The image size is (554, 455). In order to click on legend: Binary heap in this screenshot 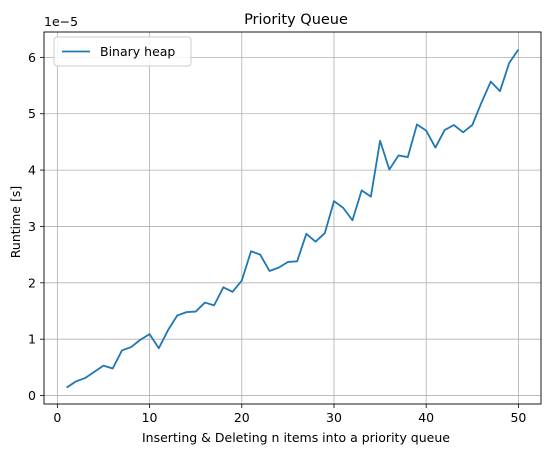, I will do `click(122, 51)`.